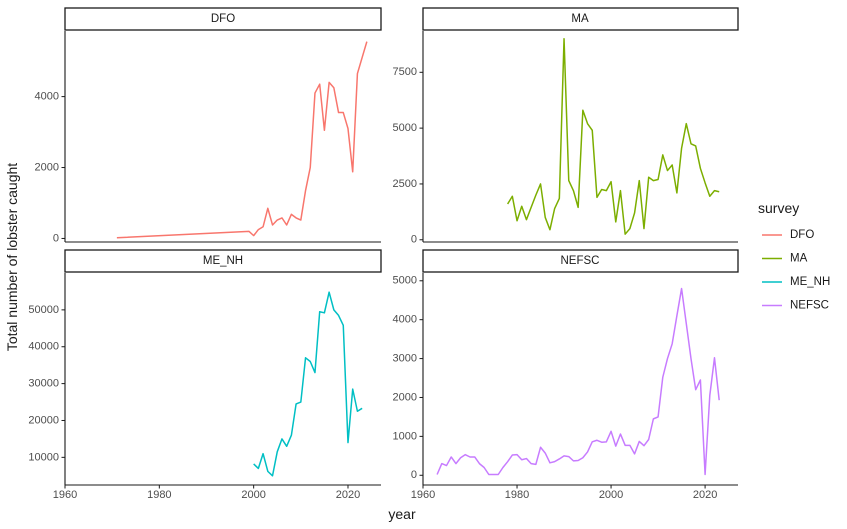  I want to click on y-tick-label-ma: 7500, so click(405, 72).